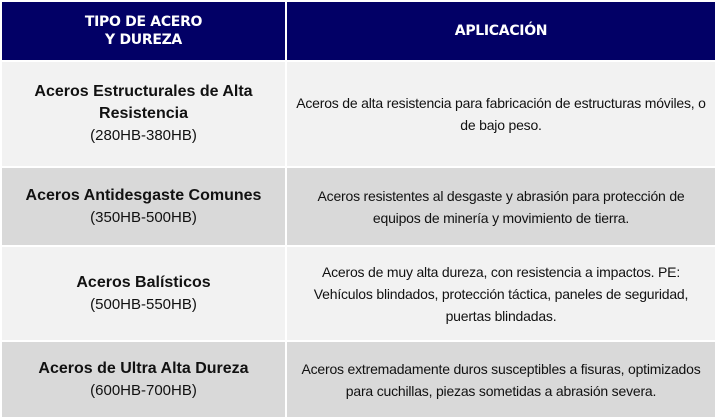  Describe the element at coordinates (143, 217) in the screenshot. I see `hardness-range: (350HB-500HB)` at that location.